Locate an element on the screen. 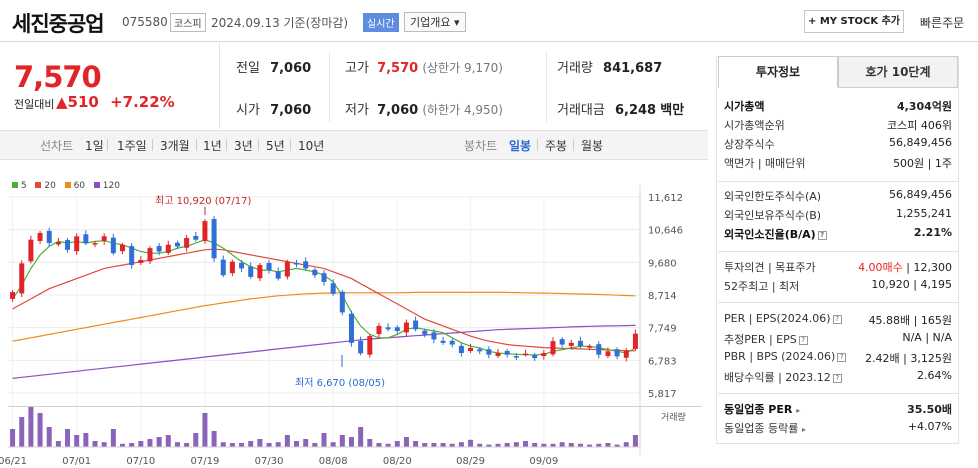  period-1y: 1년 is located at coordinates (212, 146).